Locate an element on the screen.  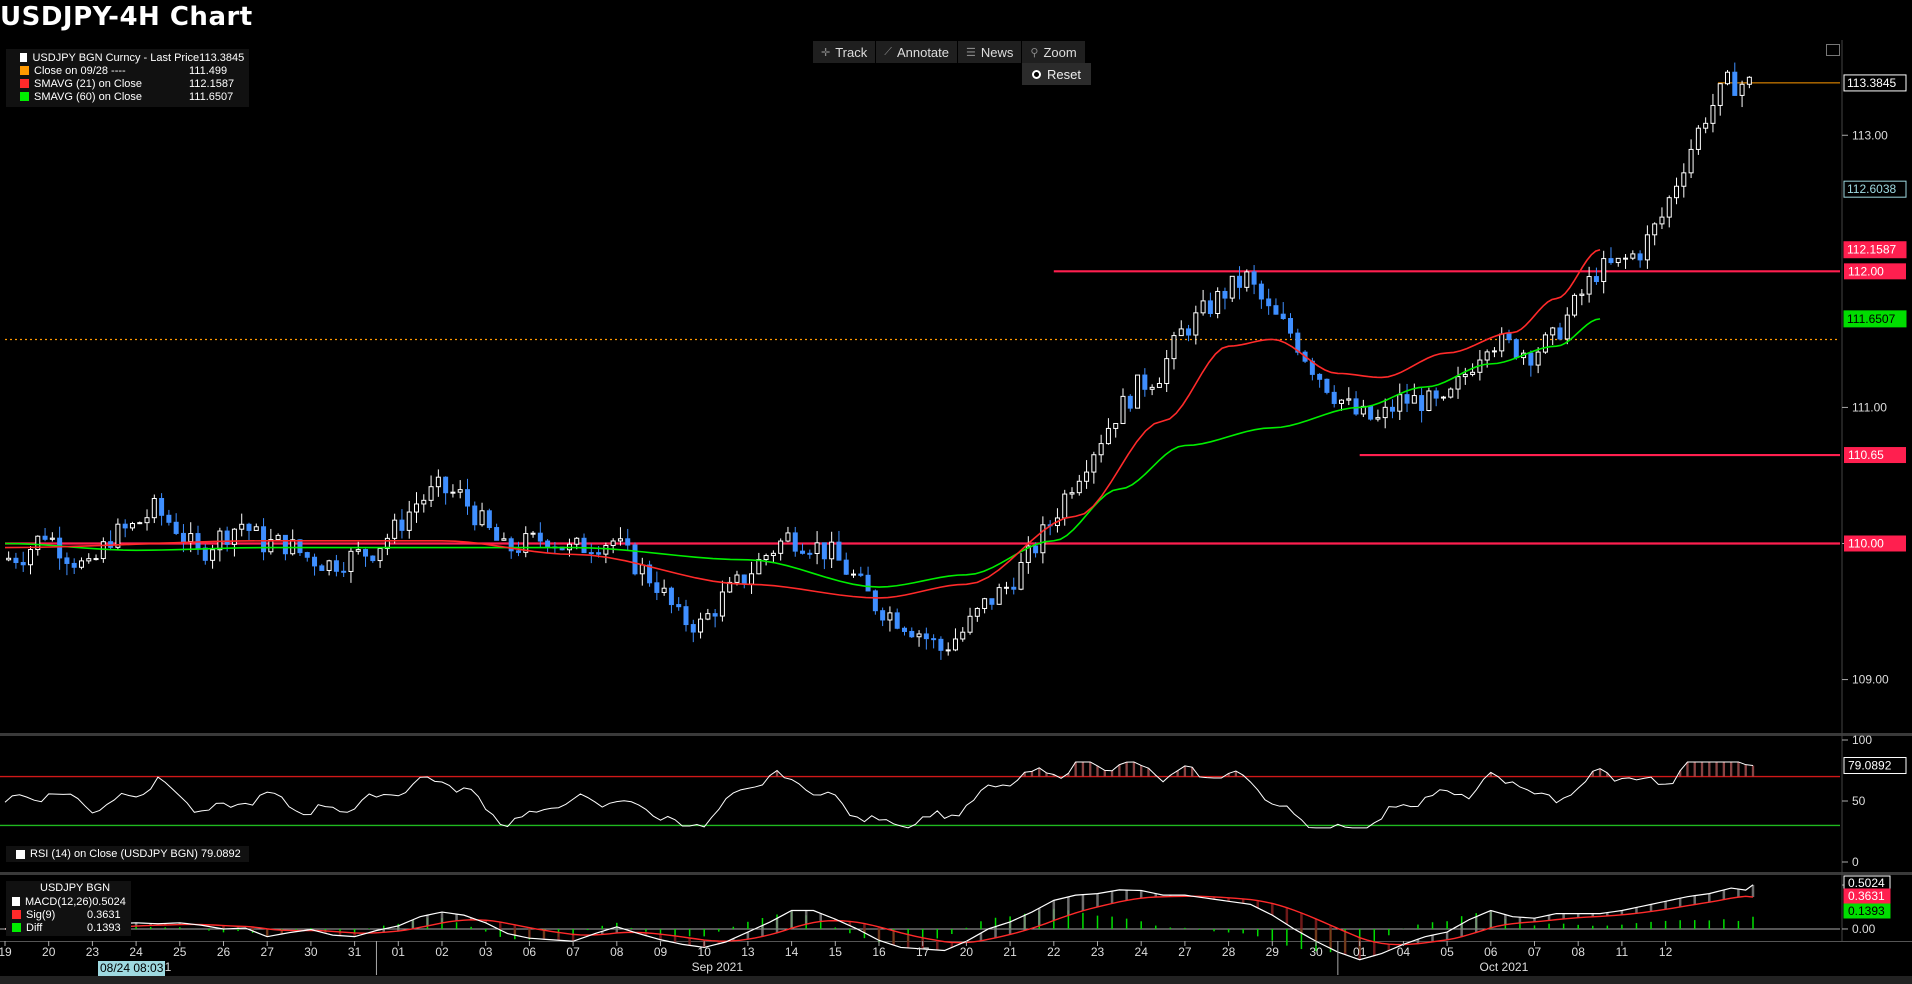
macd-value-tag is located at coordinates (1867, 911).